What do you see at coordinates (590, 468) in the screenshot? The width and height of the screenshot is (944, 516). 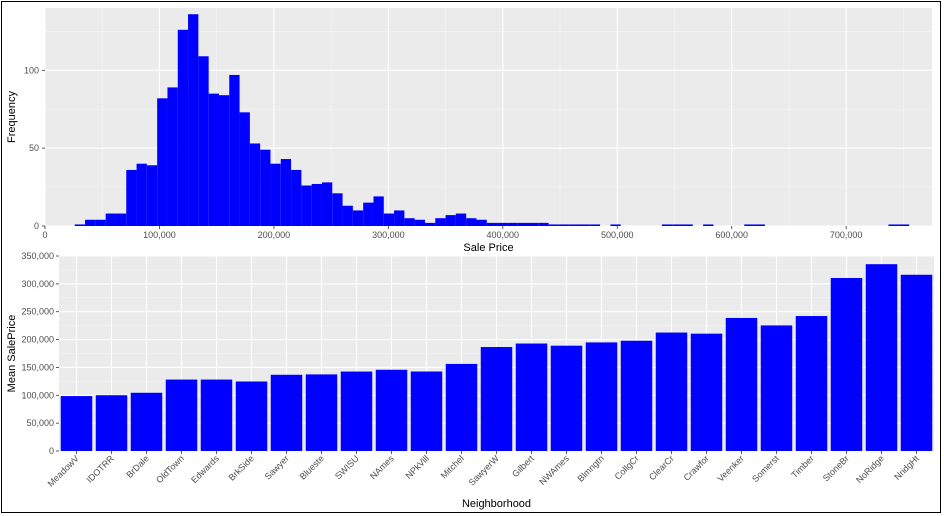 I see `bar-x-tick-label: Blmngtn` at bounding box center [590, 468].